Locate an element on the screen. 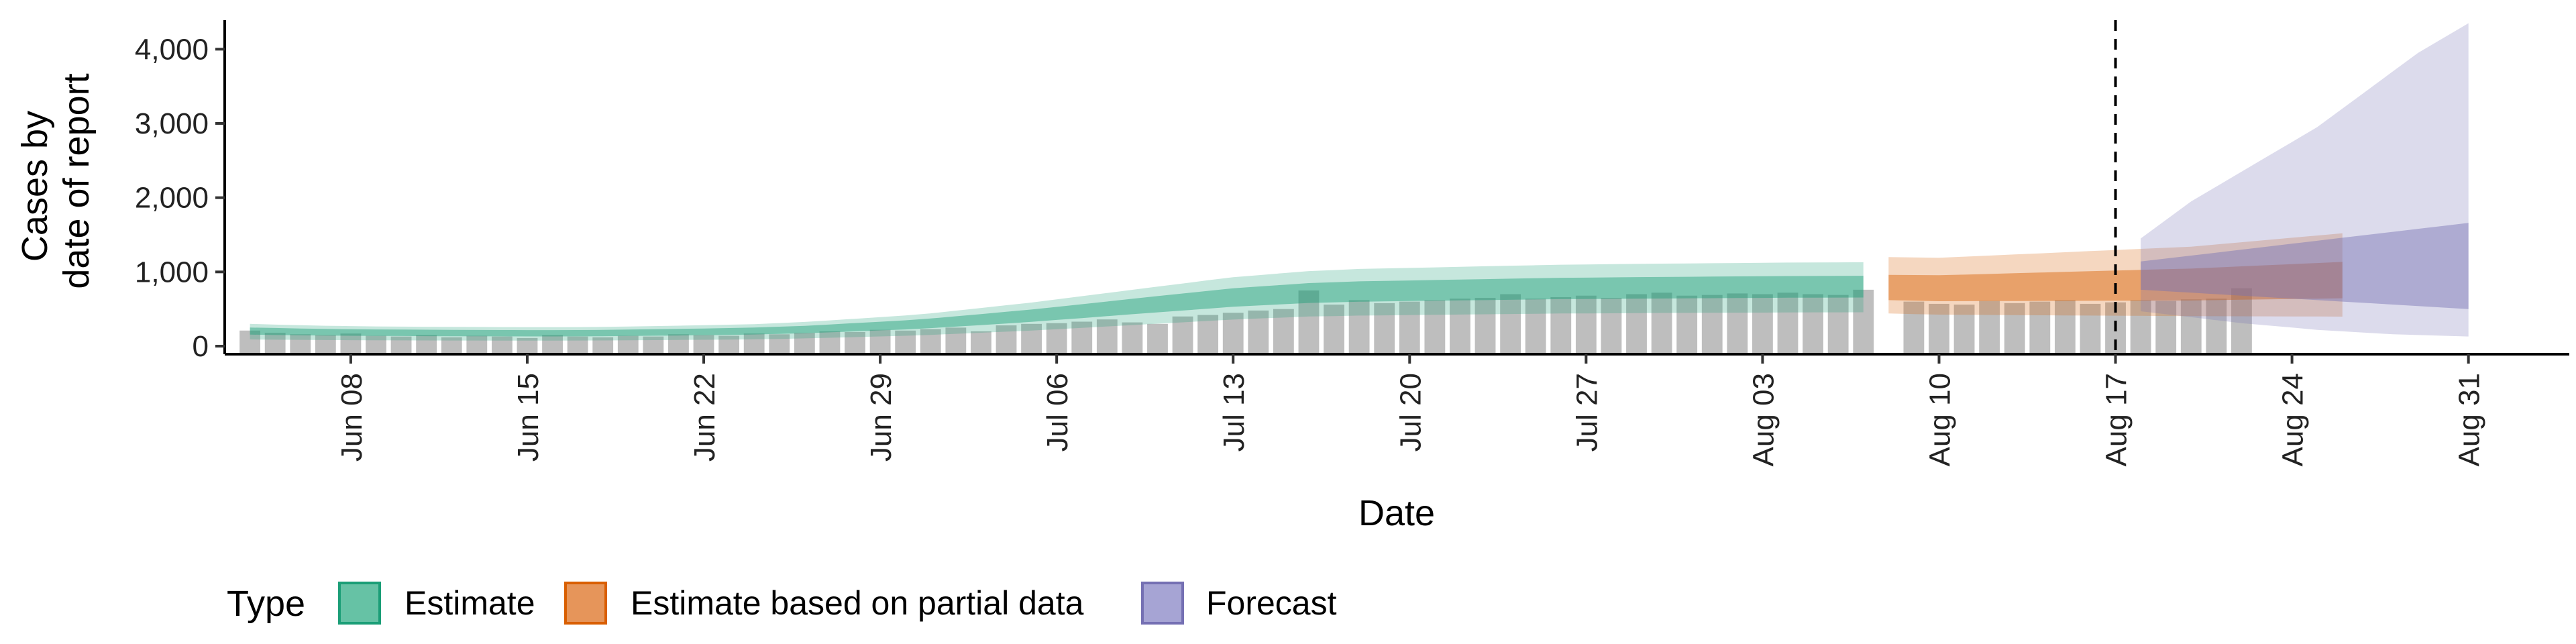  x-axis-title: Date is located at coordinates (1396, 513).